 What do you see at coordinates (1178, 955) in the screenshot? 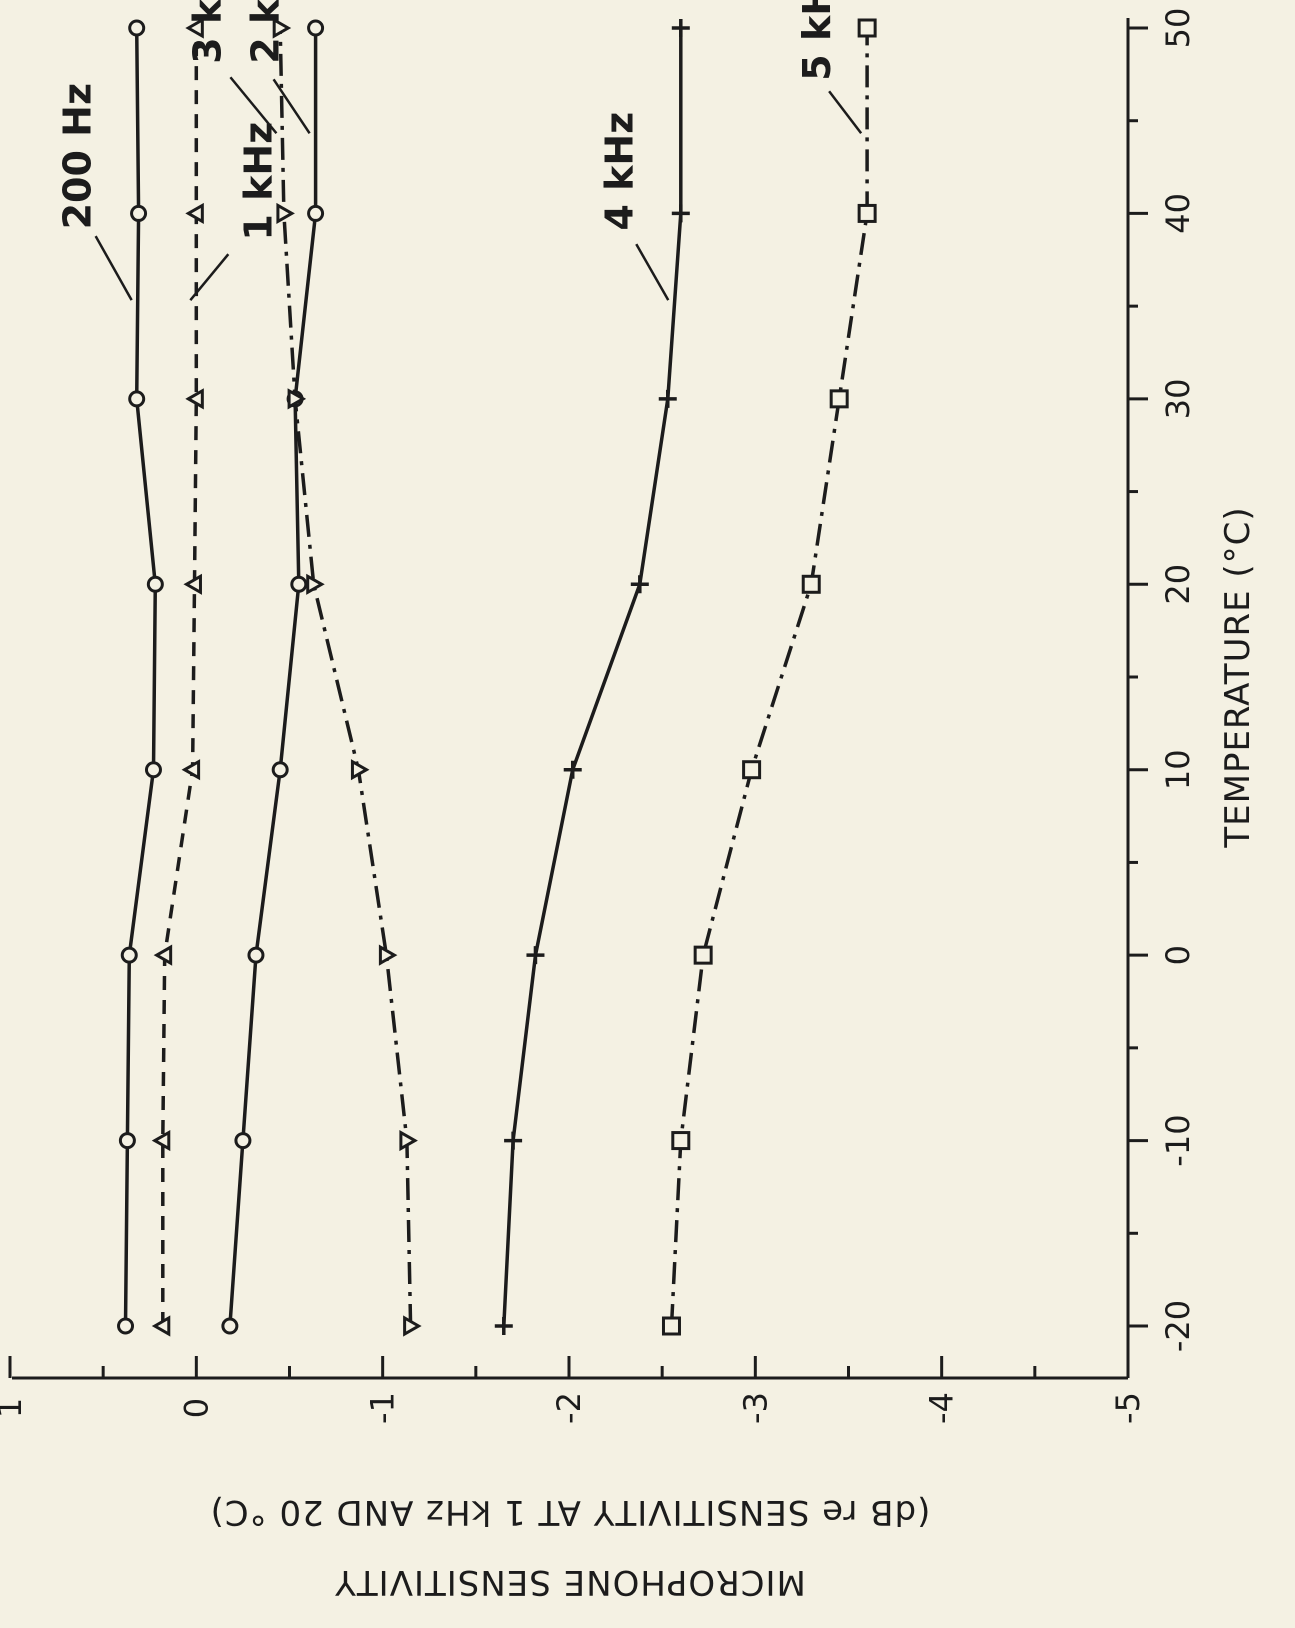
I see `x-tick-label: 0` at bounding box center [1178, 955].